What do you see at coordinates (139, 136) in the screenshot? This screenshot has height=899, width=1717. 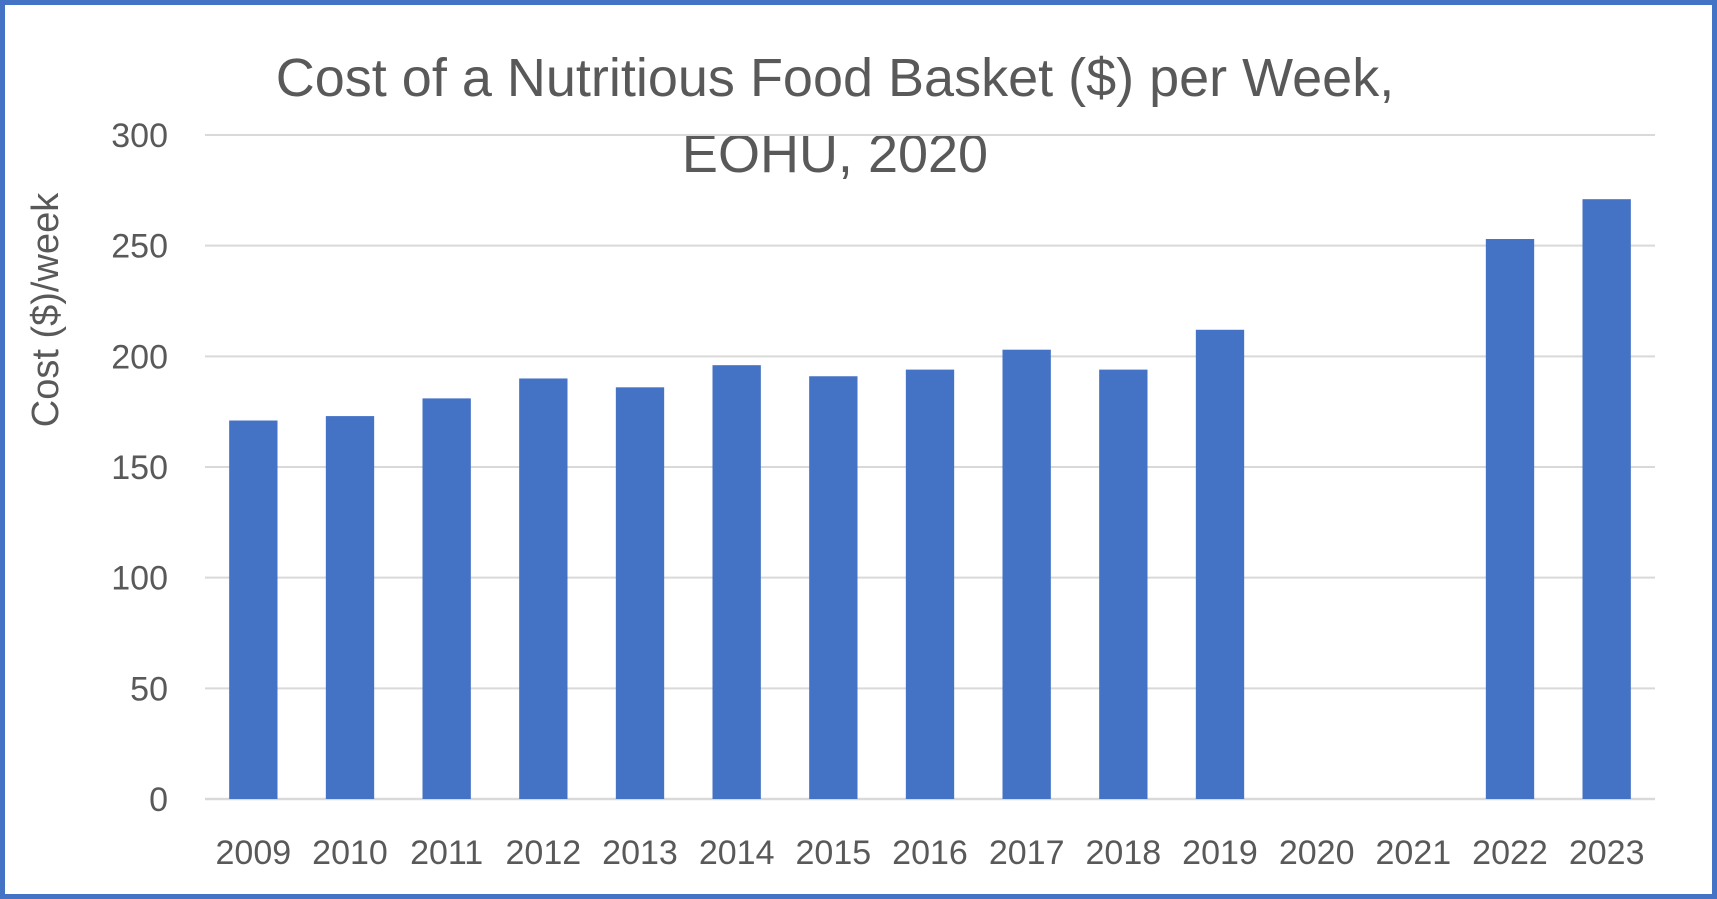 I see `y-tick-label: 300` at bounding box center [139, 136].